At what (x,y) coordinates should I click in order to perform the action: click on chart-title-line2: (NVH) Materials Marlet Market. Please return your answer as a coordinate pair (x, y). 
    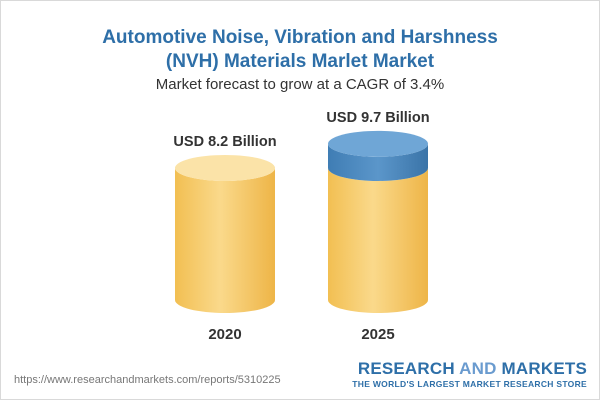
    Looking at the image, I should click on (300, 61).